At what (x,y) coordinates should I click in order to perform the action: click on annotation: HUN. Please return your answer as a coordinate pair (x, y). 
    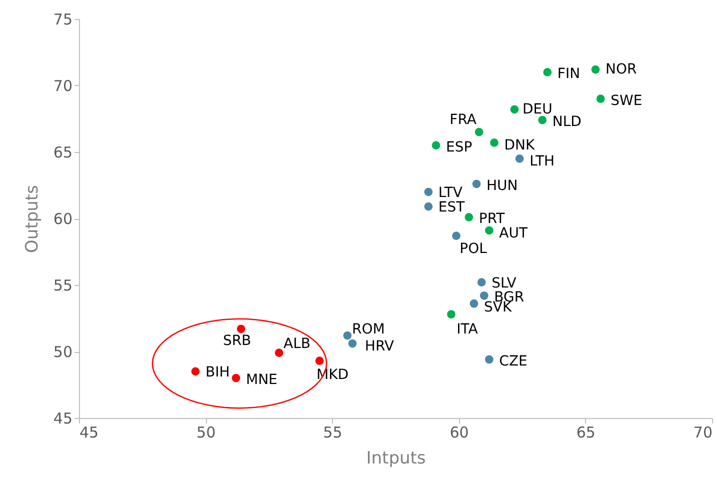
    Looking at the image, I should click on (502, 186).